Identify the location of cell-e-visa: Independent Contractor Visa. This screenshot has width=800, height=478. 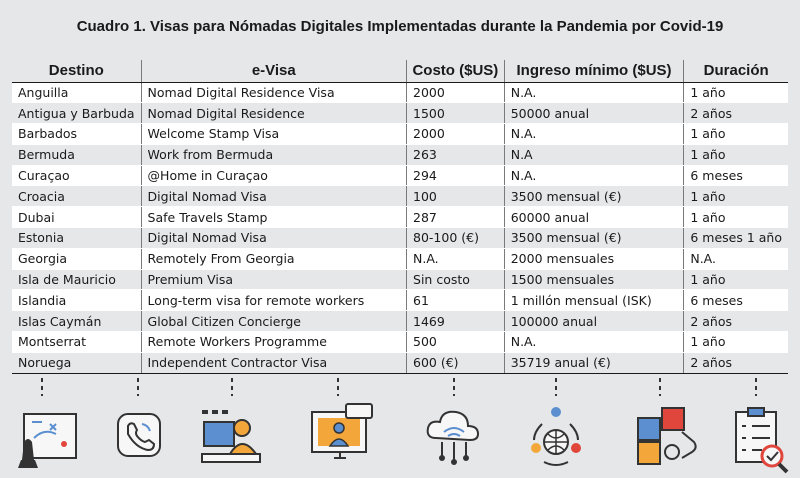
(273, 363).